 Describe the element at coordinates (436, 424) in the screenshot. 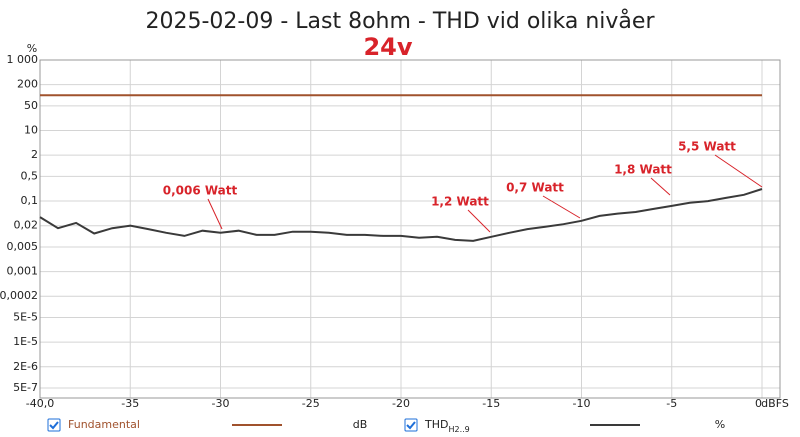

I see `legend-name: THD` at that location.